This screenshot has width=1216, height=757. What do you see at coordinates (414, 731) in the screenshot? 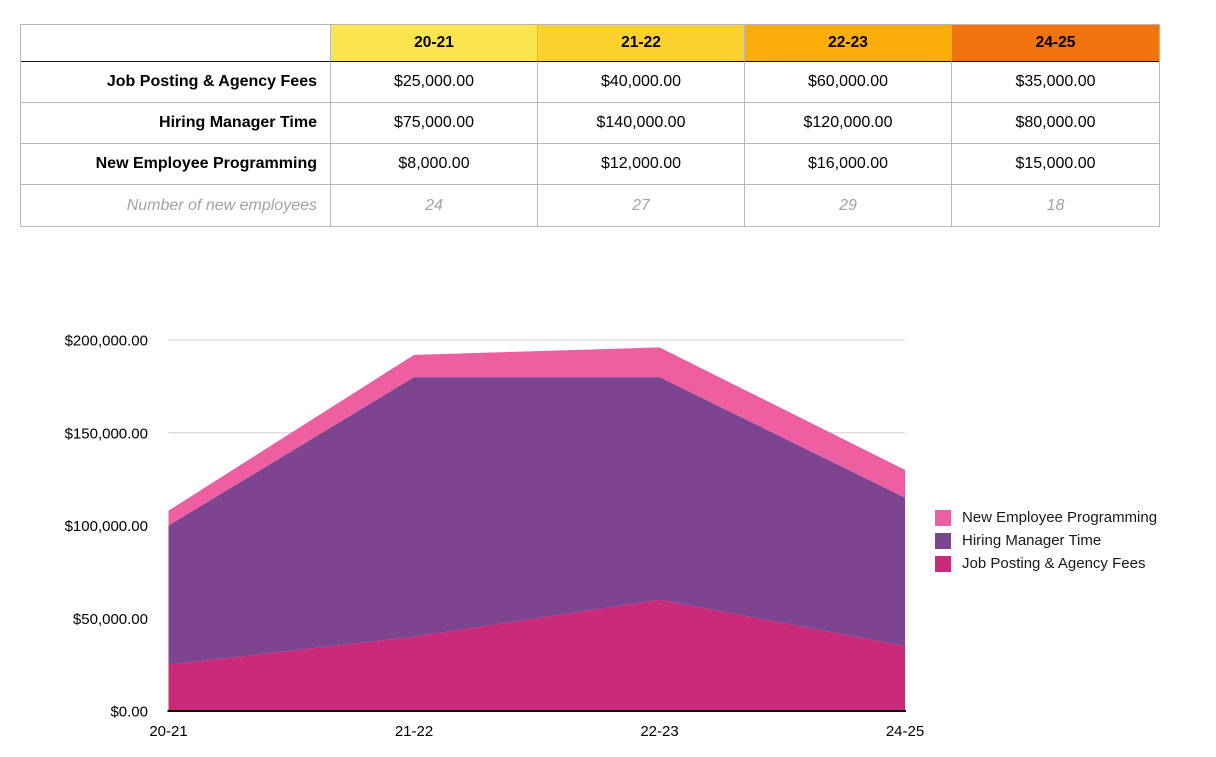
I see `x-tick-label: 21-22` at bounding box center [414, 731].